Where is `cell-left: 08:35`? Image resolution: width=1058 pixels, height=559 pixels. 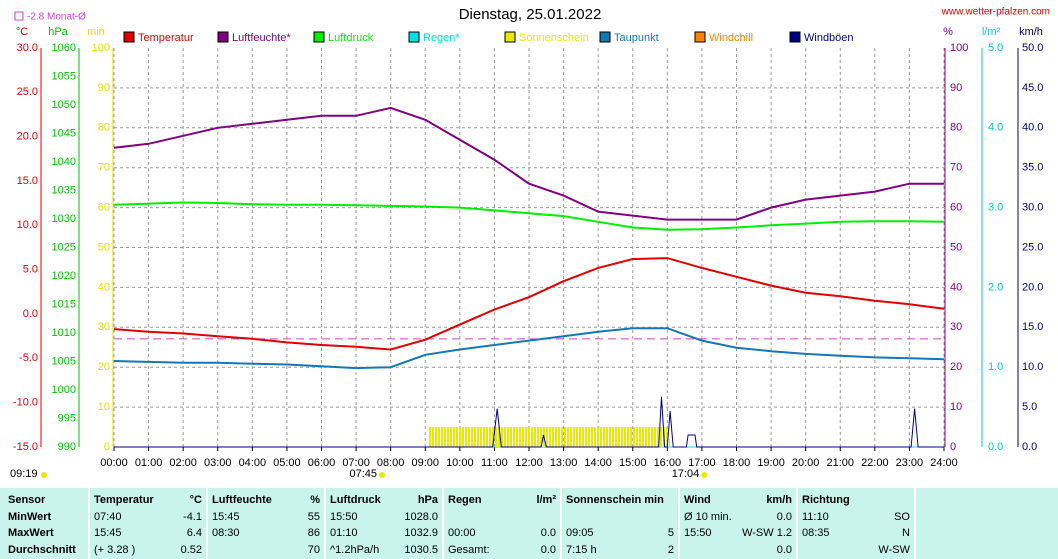 cell-left: 08:35 is located at coordinates (816, 533).